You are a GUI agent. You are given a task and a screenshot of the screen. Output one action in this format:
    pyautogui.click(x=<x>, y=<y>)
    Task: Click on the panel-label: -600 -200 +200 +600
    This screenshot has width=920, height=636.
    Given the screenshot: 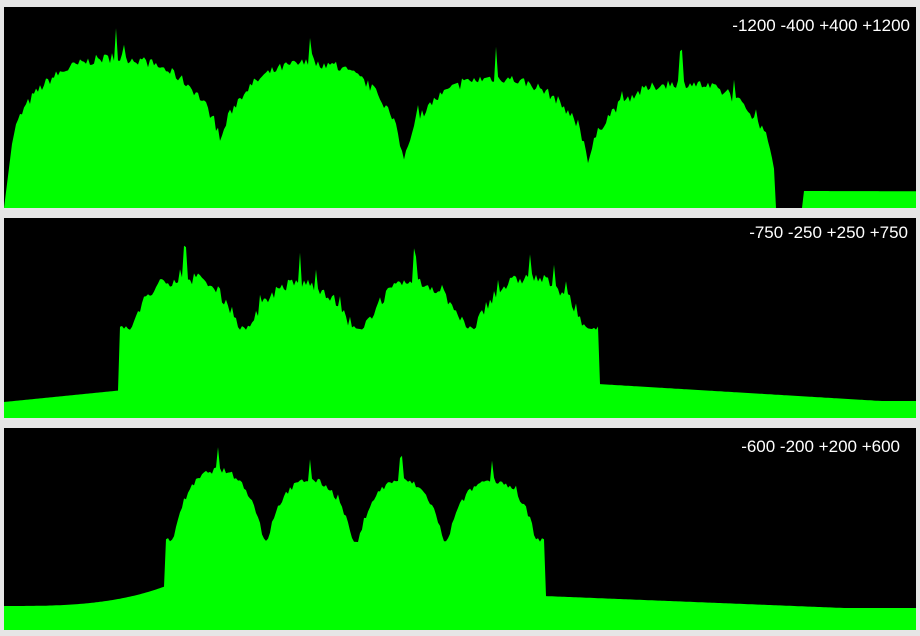 What is the action you would take?
    pyautogui.click(x=820, y=446)
    